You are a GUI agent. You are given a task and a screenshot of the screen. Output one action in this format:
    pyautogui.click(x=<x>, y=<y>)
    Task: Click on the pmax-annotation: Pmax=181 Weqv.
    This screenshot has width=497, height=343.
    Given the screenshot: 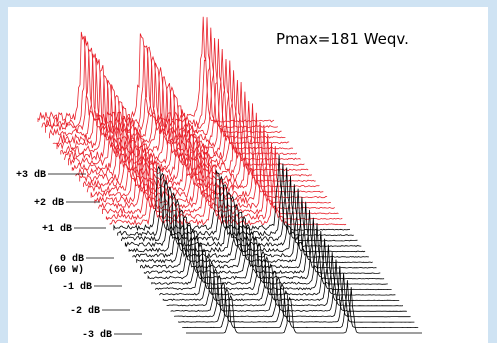 What is the action you would take?
    pyautogui.click(x=342, y=39)
    